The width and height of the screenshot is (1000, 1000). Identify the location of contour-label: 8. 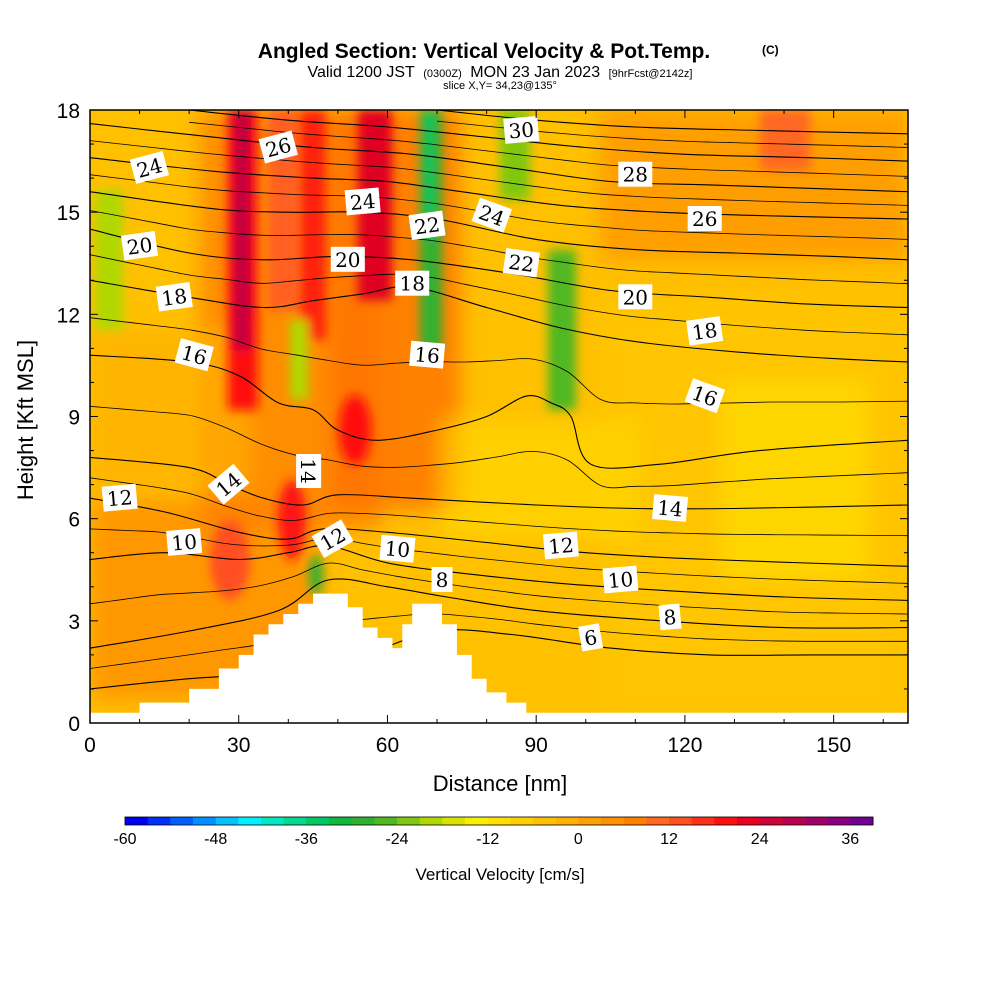
(442, 579).